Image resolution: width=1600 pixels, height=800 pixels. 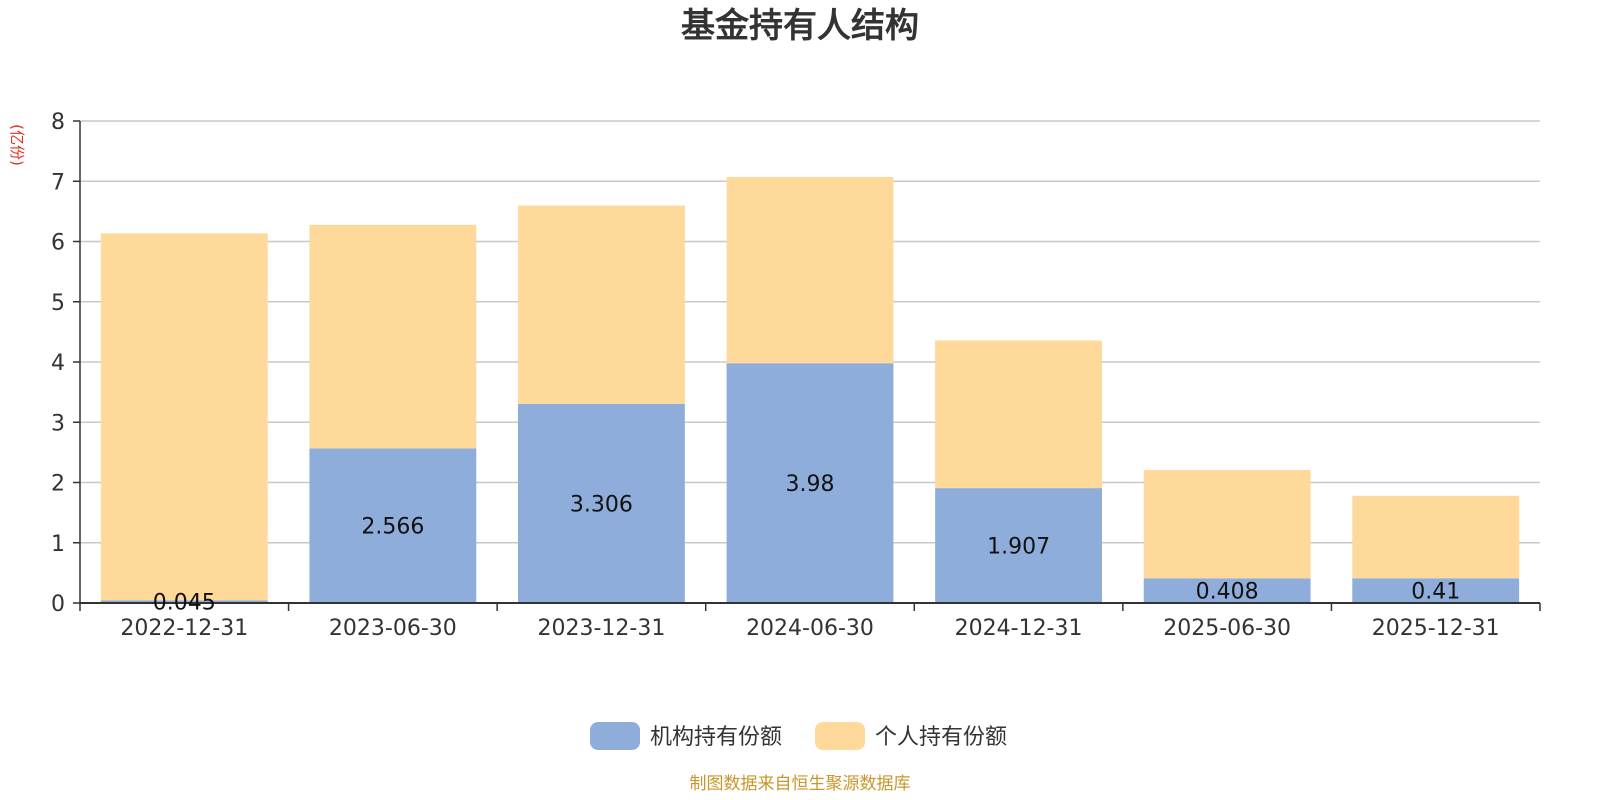 I want to click on x-tick-label: 2022-12-31, so click(x=184, y=628).